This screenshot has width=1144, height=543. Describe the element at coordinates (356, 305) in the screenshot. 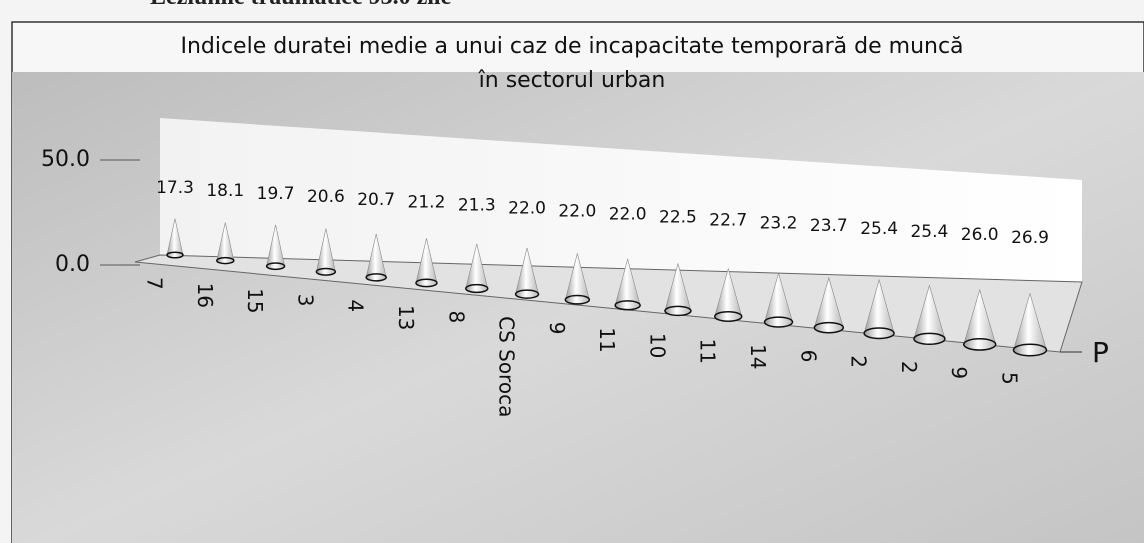

I see `x-tick-label: 4` at that location.